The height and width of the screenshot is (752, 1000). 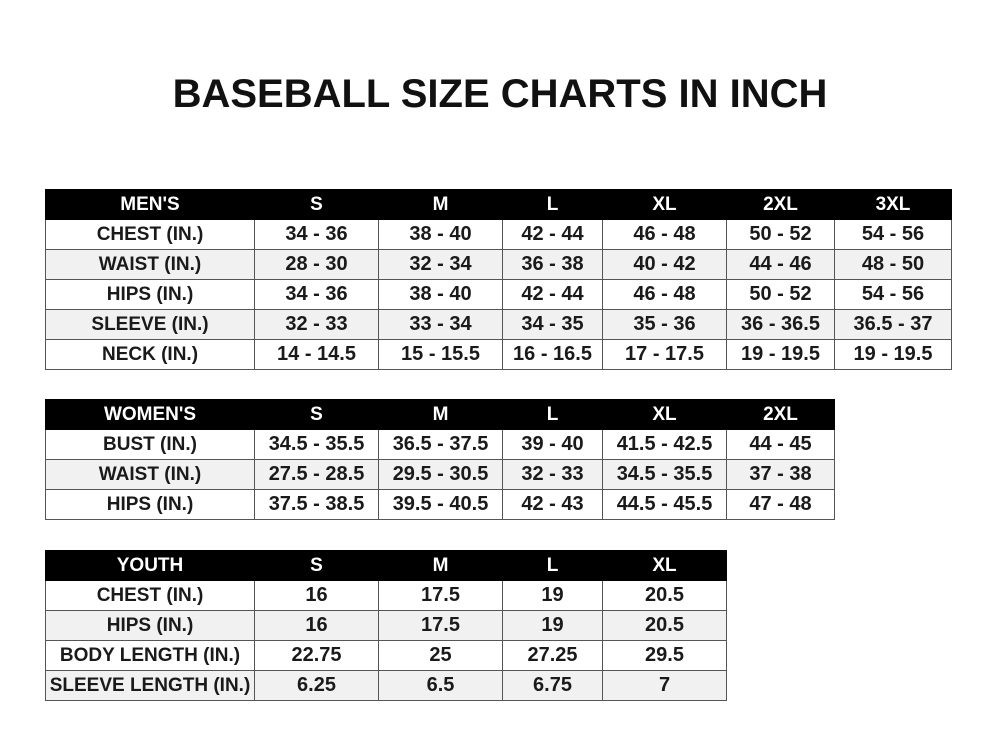 I want to click on size-value-cell: 15 - 15.5, so click(x=440, y=354).